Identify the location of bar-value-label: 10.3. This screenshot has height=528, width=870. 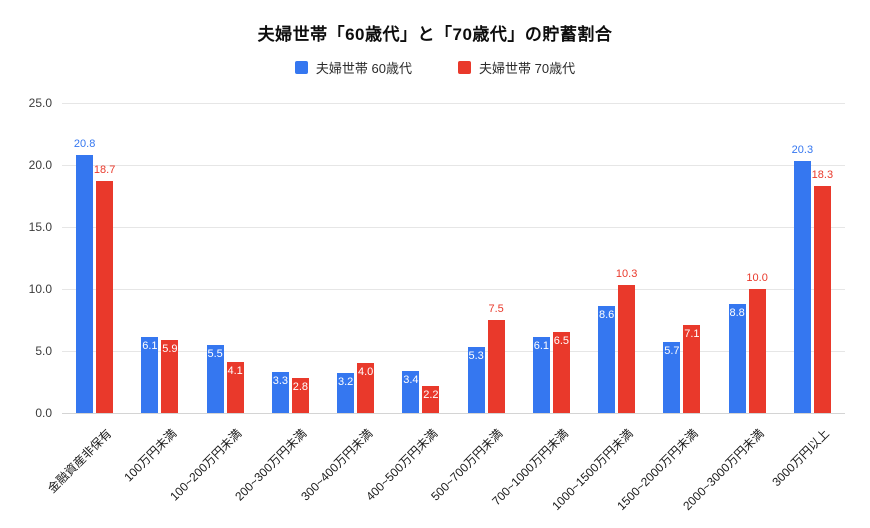
(626, 274).